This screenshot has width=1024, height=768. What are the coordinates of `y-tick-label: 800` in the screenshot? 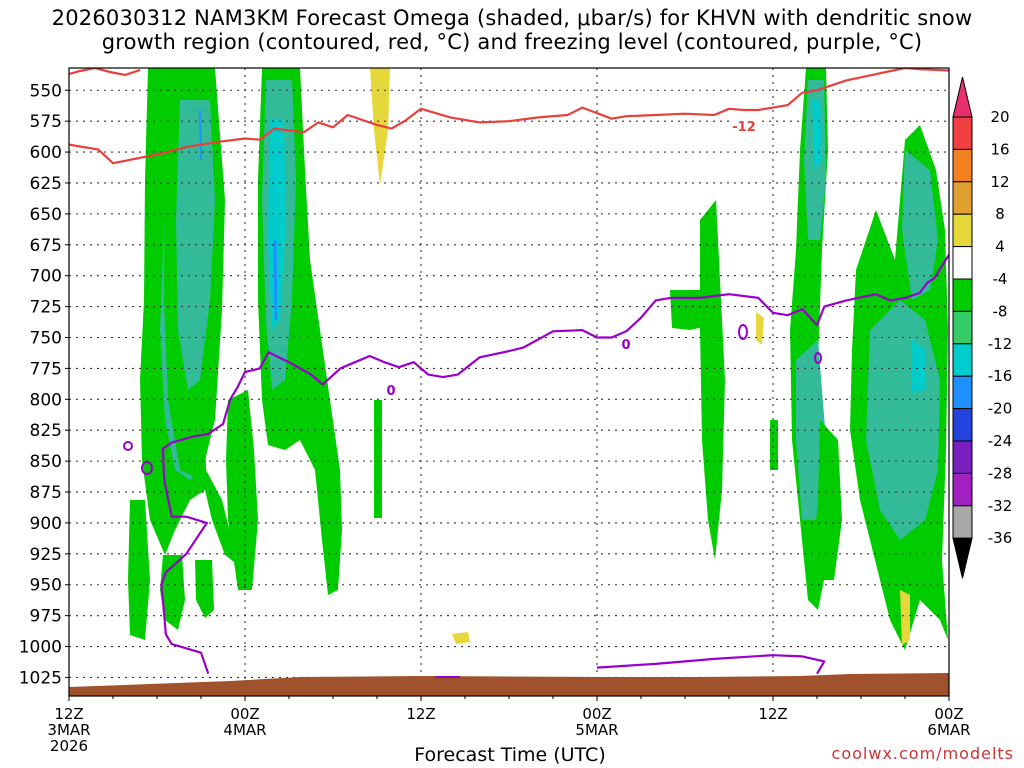 It's located at (46, 400).